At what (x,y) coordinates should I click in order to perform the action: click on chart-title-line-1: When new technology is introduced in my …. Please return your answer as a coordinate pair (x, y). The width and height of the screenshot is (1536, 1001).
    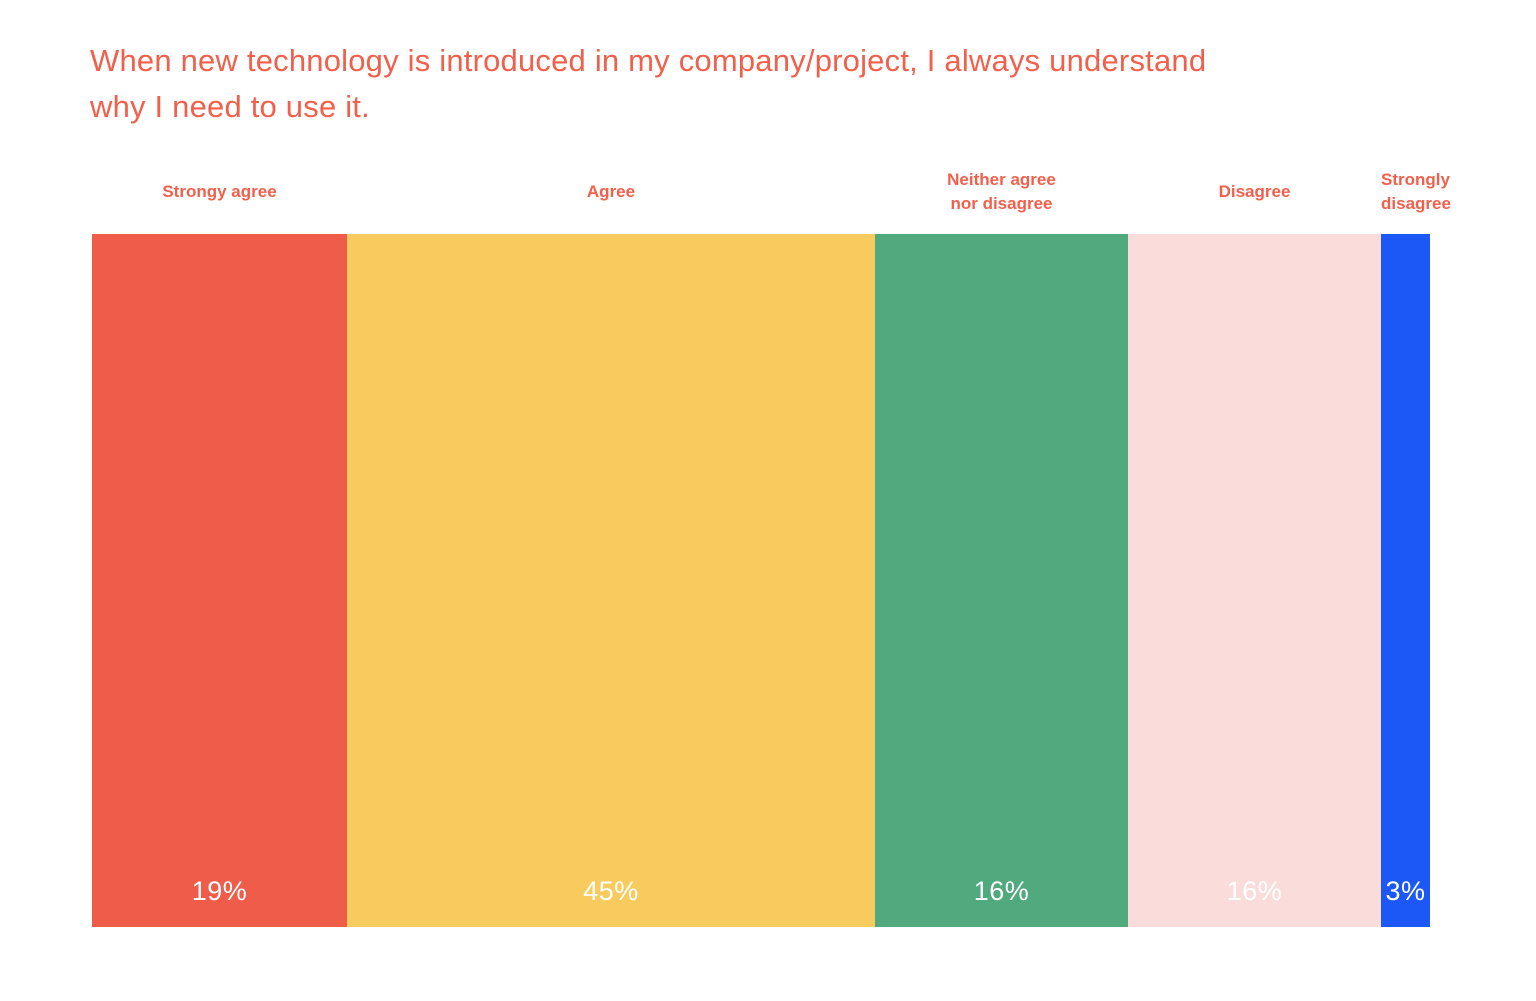
    Looking at the image, I should click on (648, 60).